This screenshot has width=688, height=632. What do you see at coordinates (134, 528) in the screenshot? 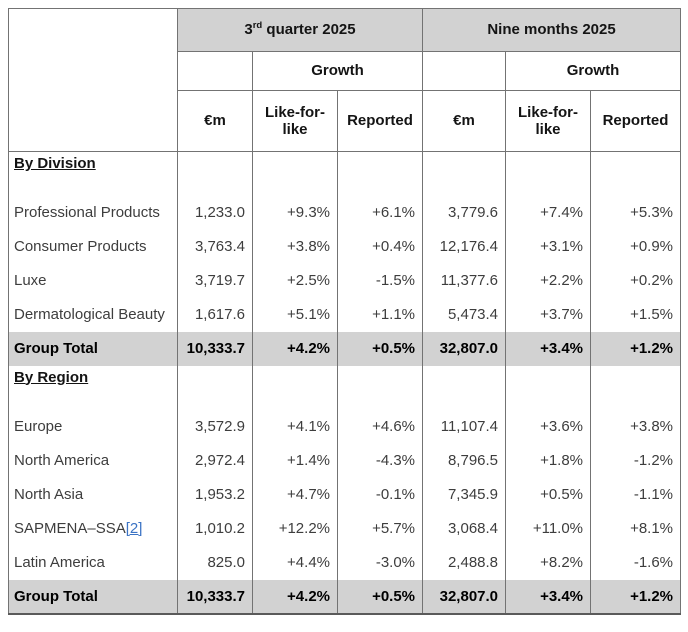
I see `footnote-link: [2]` at bounding box center [134, 528].